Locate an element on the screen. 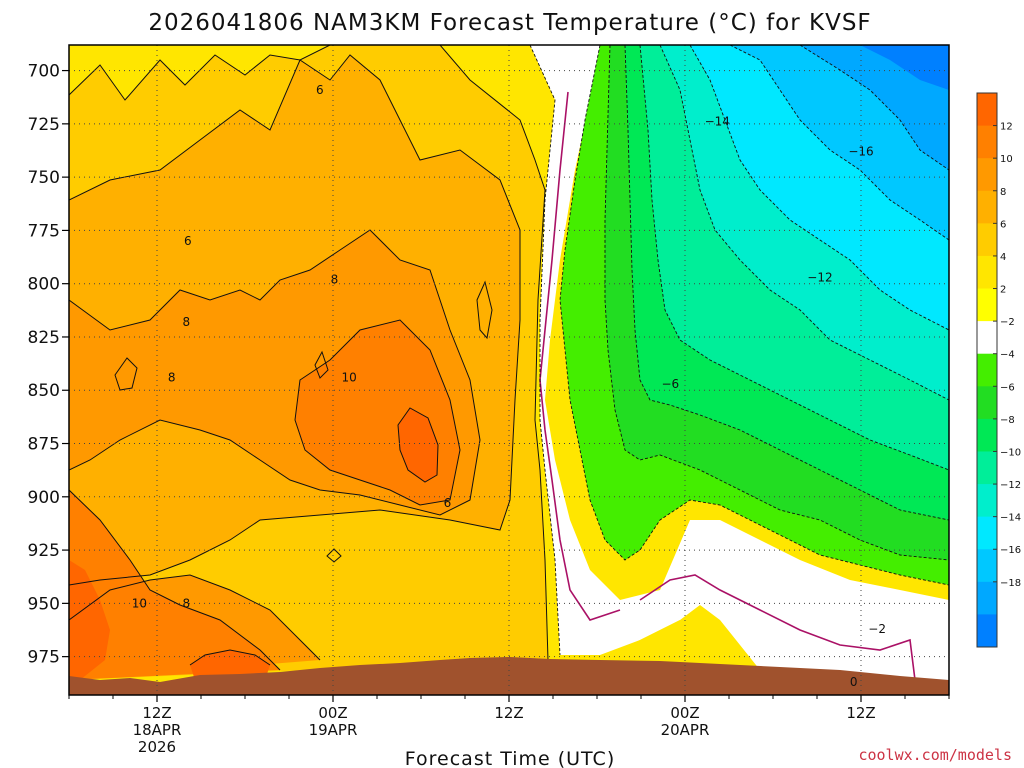  contour-line-minus14c is located at coordinates (819, 188).